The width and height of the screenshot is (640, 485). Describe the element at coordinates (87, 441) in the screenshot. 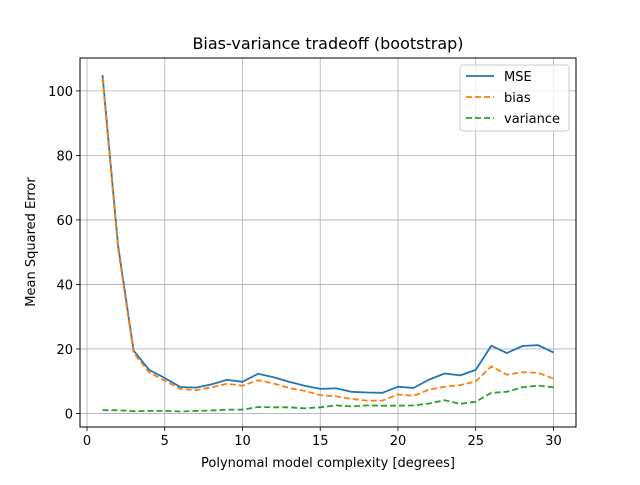

I see `x-tick-label: 0` at that location.